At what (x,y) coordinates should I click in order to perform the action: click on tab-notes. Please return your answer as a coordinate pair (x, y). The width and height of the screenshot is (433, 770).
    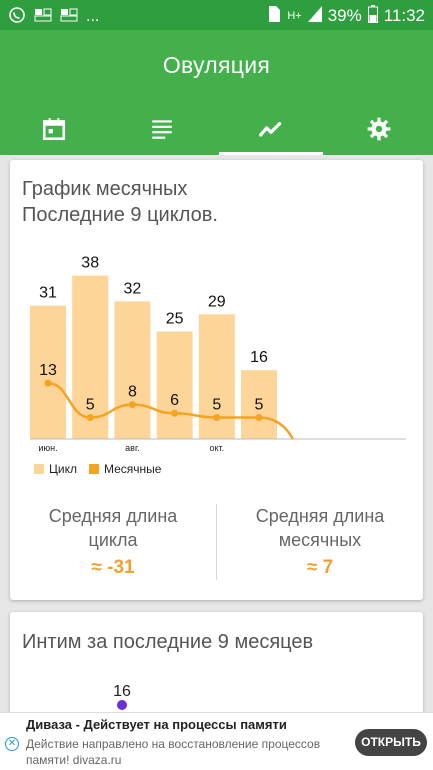
    Looking at the image, I should click on (162, 128).